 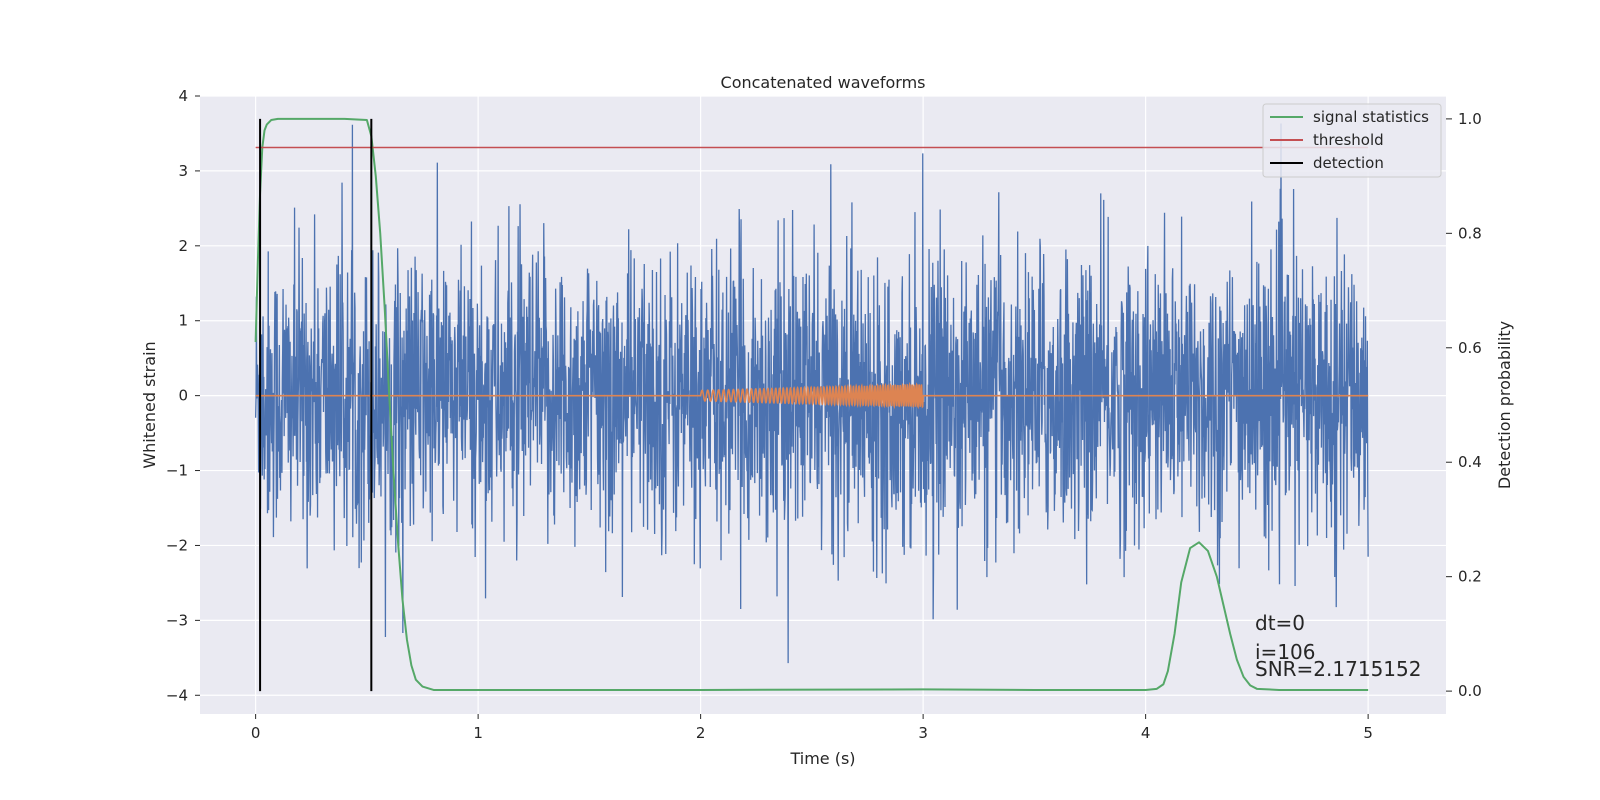 What do you see at coordinates (1470, 119) in the screenshot?
I see `y2-tick-label-5: 1.0` at bounding box center [1470, 119].